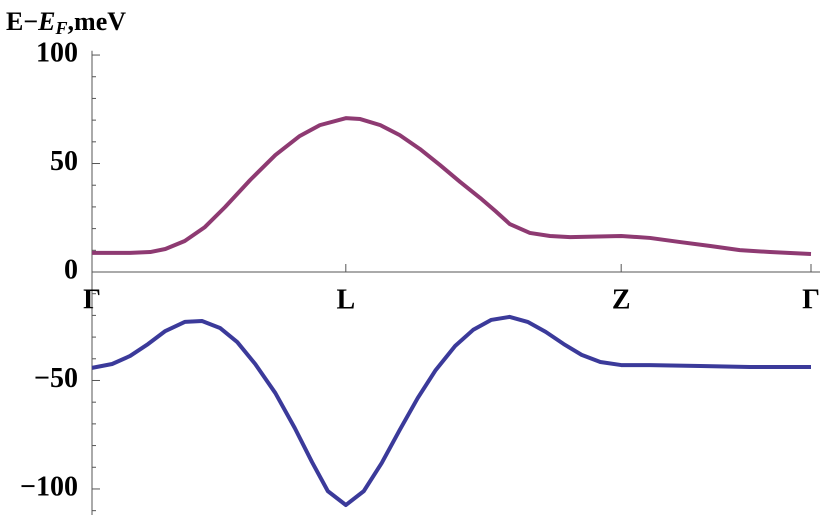  Describe the element at coordinates (61, 28) in the screenshot. I see `label-part: F` at that location.